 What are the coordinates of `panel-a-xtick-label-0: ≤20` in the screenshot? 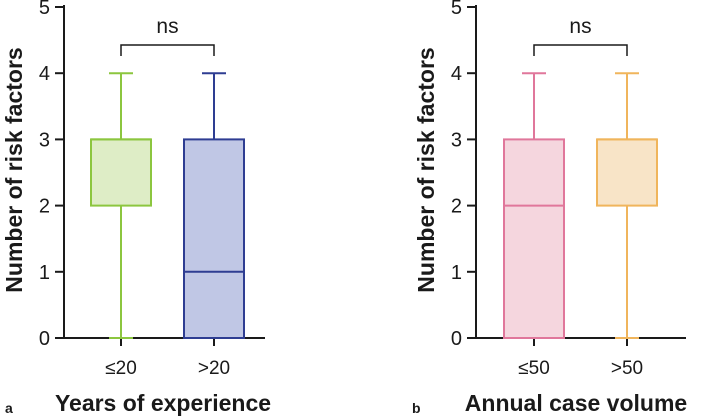 It's located at (121, 368).